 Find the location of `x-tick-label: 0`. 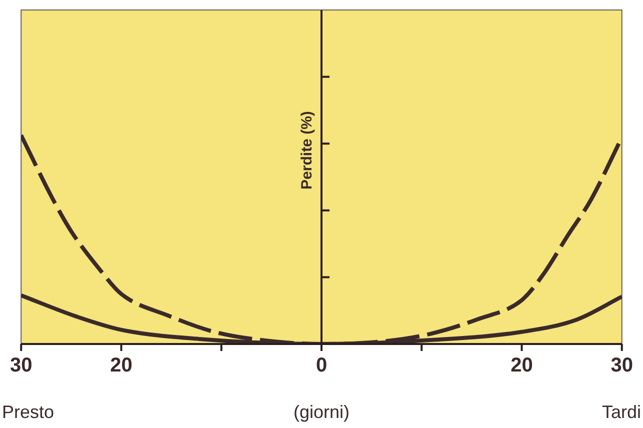

x-tick-label: 0 is located at coordinates (322, 365).